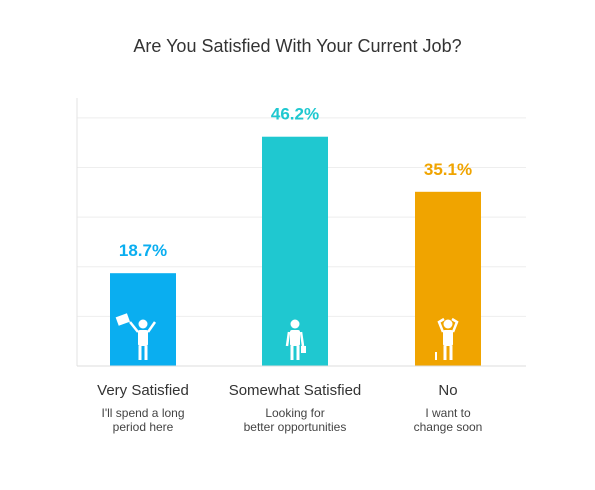 The height and width of the screenshot is (490, 595). What do you see at coordinates (295, 390) in the screenshot?
I see `category-label-somewhat-satisfied: Somewhat Satisfied` at bounding box center [295, 390].